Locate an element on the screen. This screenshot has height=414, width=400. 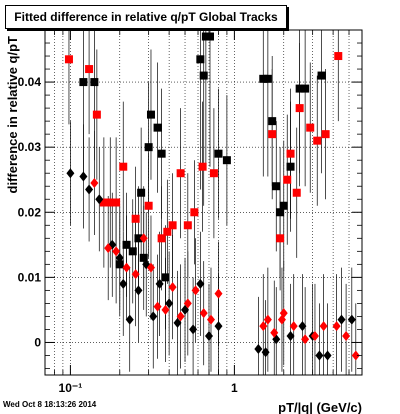
y-tick-label: 0.01 is located at coordinates (30, 277).